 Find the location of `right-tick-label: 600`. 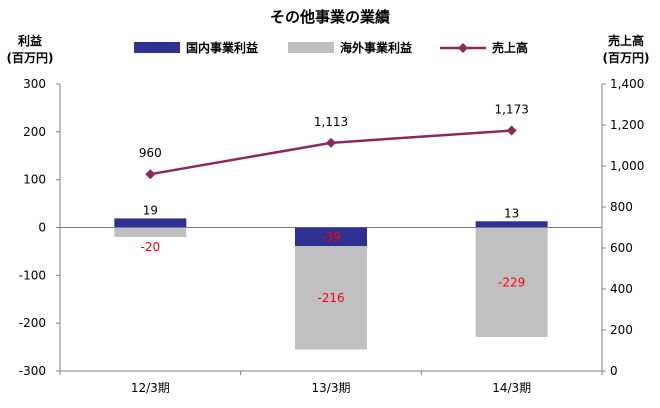

right-tick-label: 600 is located at coordinates (621, 248).